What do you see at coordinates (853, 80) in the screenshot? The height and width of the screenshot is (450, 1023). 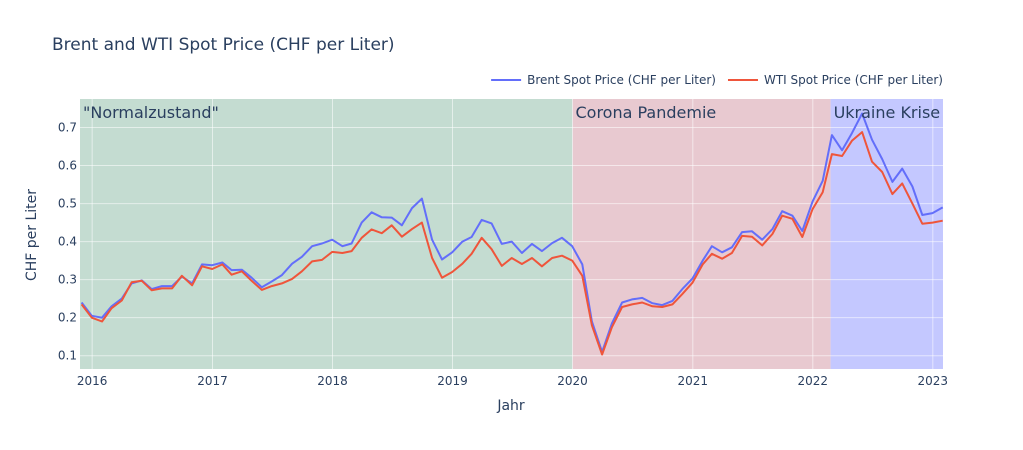 I see `legend-label: WTI Spot Price (CHF per Liter)` at bounding box center [853, 80].